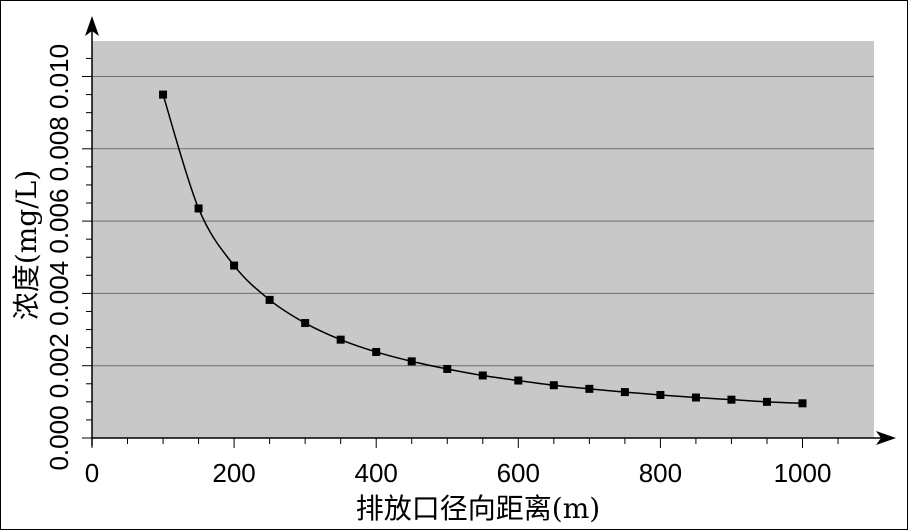 This screenshot has height=532, width=910. Describe the element at coordinates (92, 473) in the screenshot. I see `x-tick-label: 0` at that location.